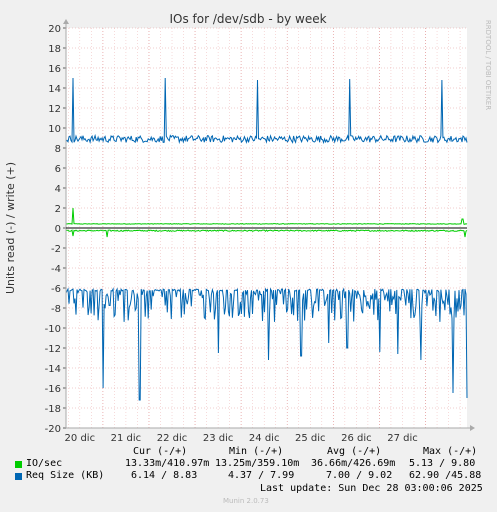  Describe the element at coordinates (53, 409) in the screenshot. I see `y-tick-label: -18` at that location.